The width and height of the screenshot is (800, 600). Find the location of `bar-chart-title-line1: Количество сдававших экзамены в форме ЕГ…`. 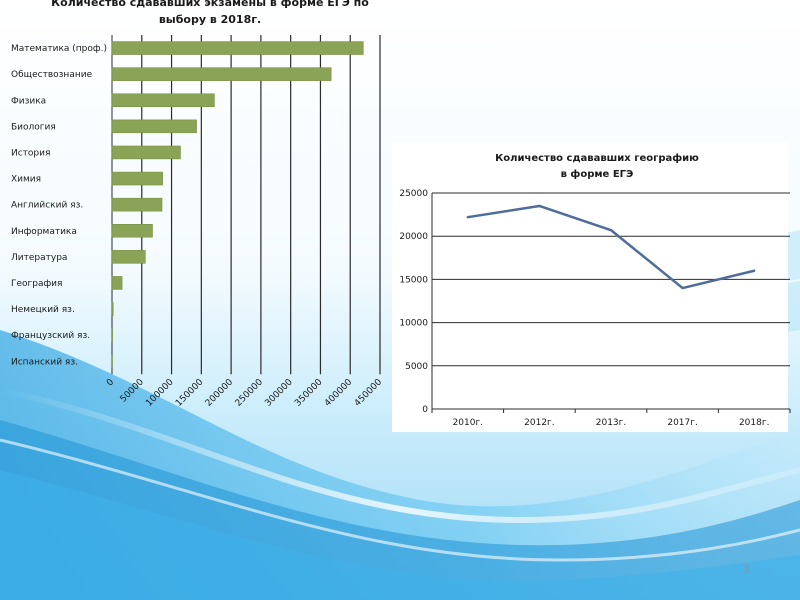

bar-chart-title-line1: Количество сдававших экзамены в форме ЕГ… is located at coordinates (210, 4).